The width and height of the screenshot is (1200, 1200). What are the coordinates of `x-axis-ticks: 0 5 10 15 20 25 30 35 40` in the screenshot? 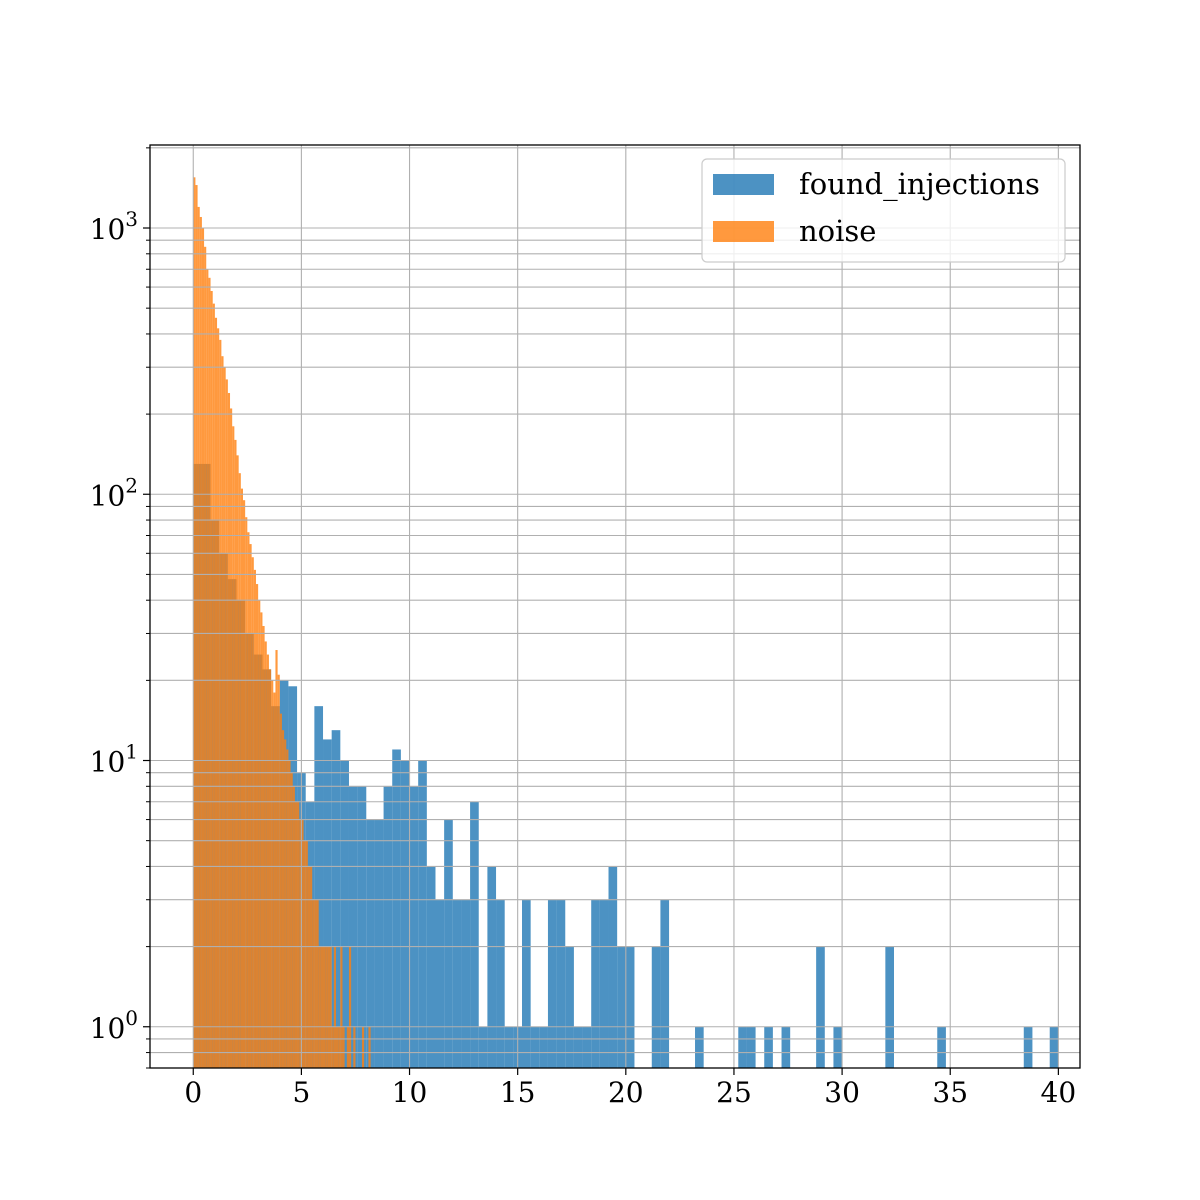 It's located at (630, 1088).